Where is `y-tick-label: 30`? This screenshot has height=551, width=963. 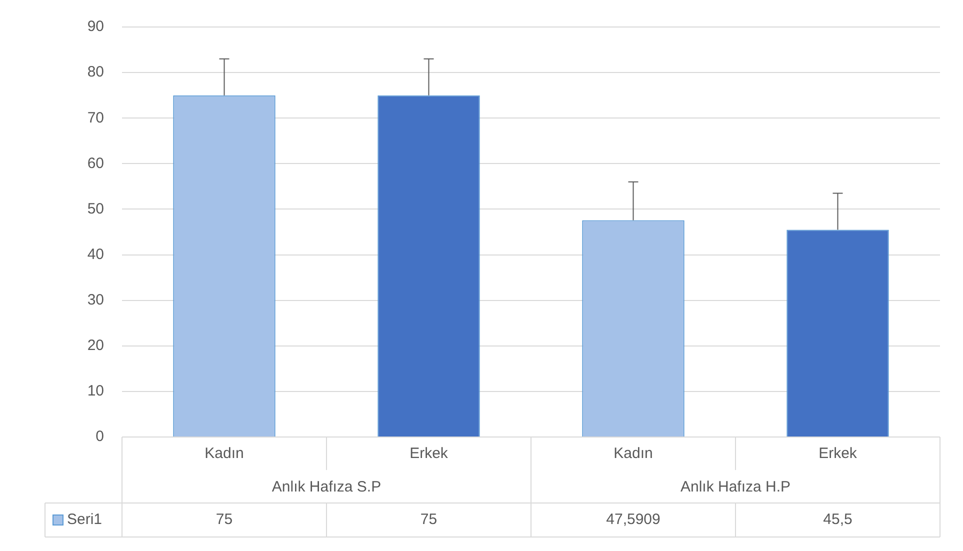 y-tick-label: 30 is located at coordinates (95, 299).